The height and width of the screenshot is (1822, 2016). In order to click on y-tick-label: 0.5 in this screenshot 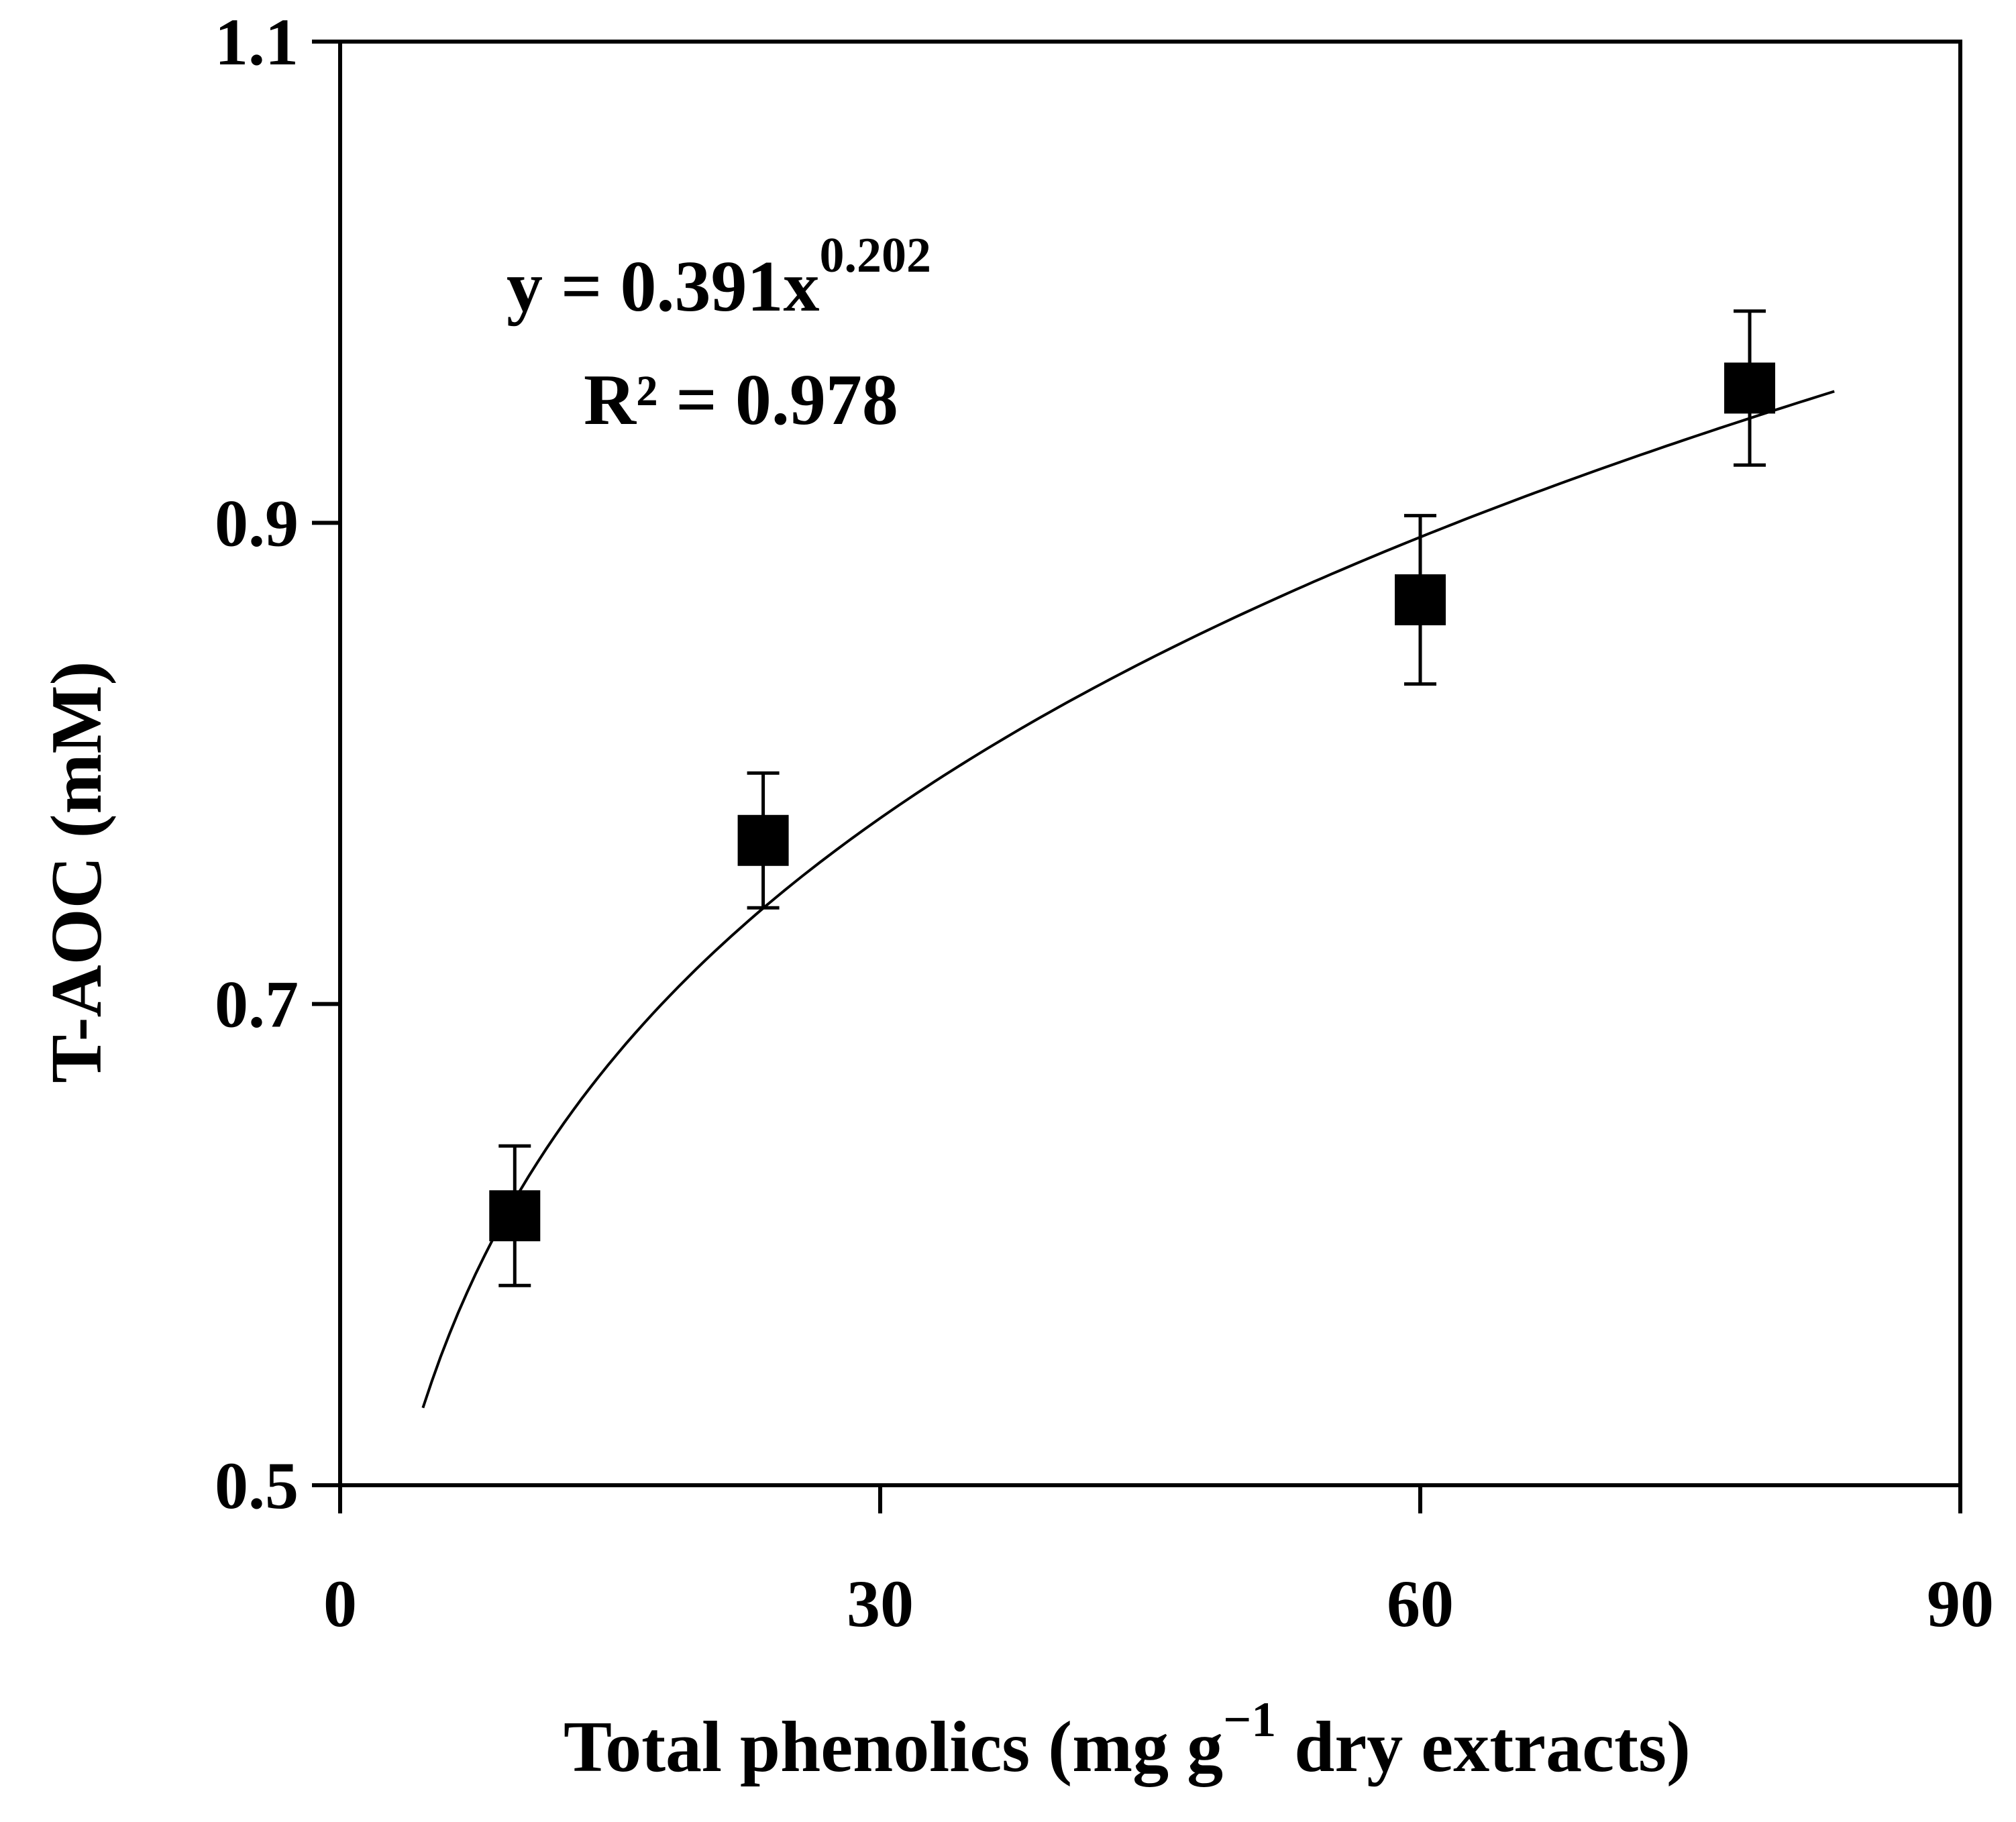, I will do `click(257, 1485)`.